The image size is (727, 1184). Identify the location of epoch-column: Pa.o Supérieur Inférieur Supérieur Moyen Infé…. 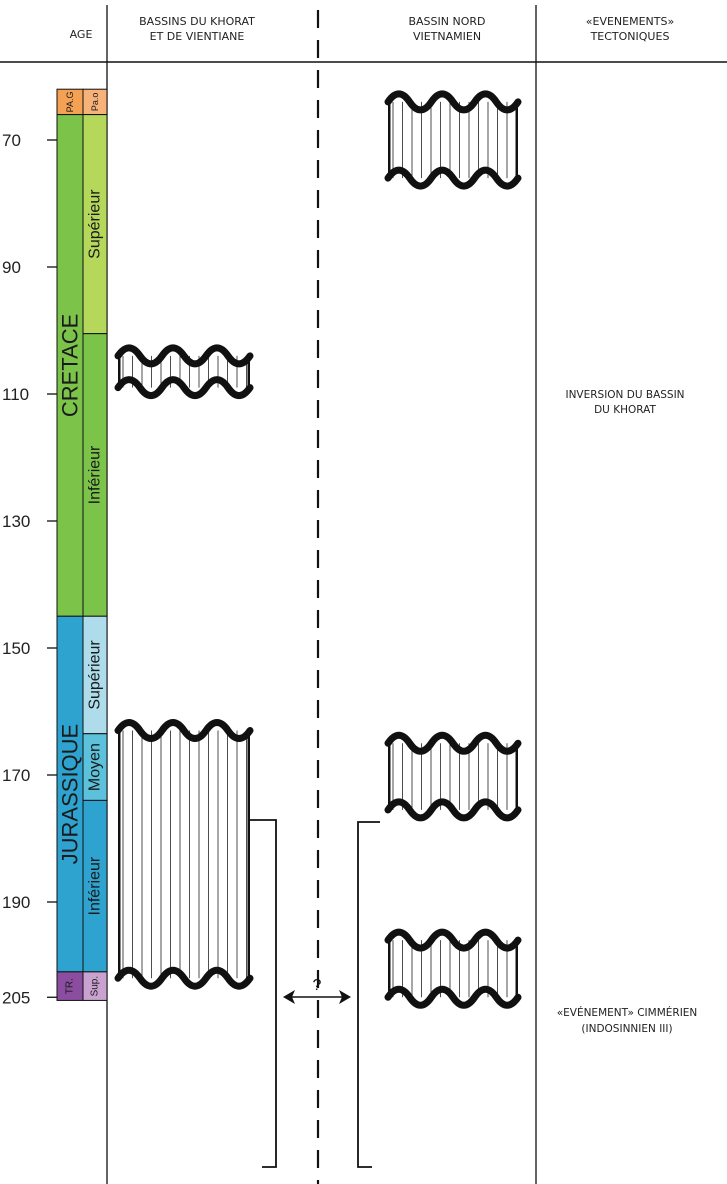
(95, 544).